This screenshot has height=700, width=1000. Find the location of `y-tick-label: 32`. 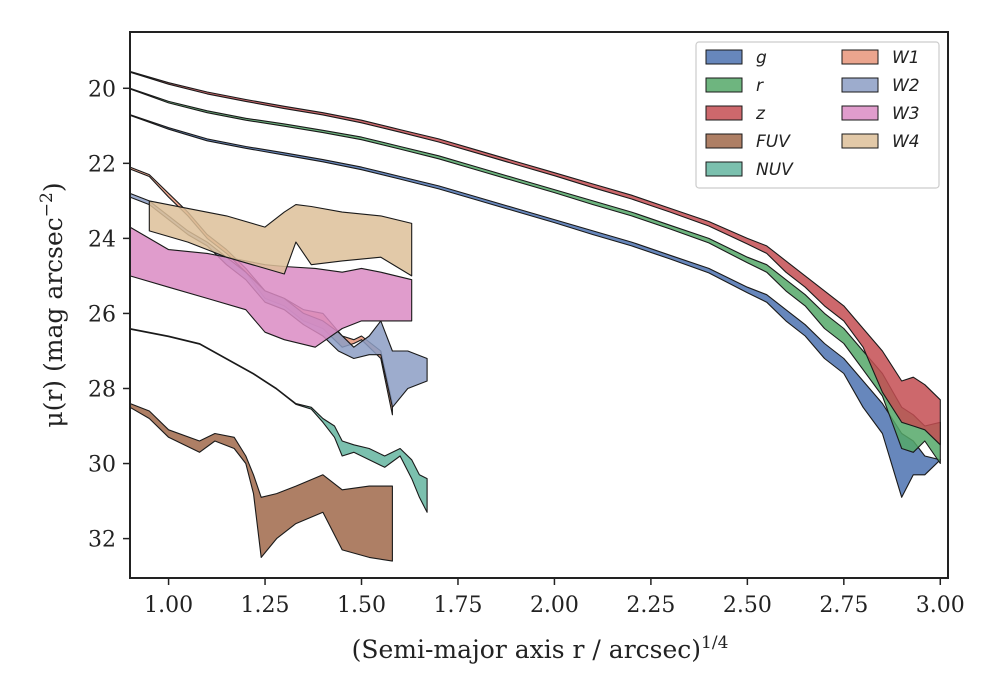

y-tick-label: 32 is located at coordinates (102, 540).